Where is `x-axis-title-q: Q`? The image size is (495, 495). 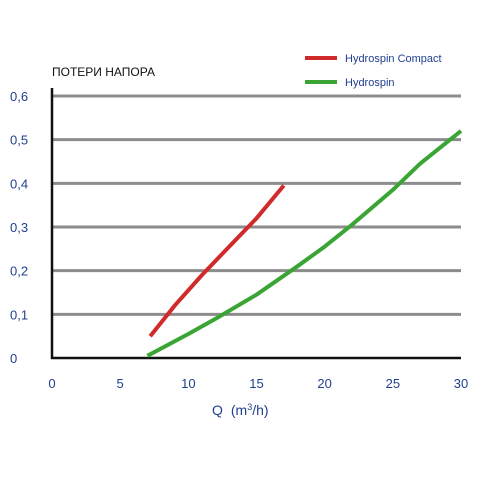 x-axis-title-q: Q is located at coordinates (217, 410).